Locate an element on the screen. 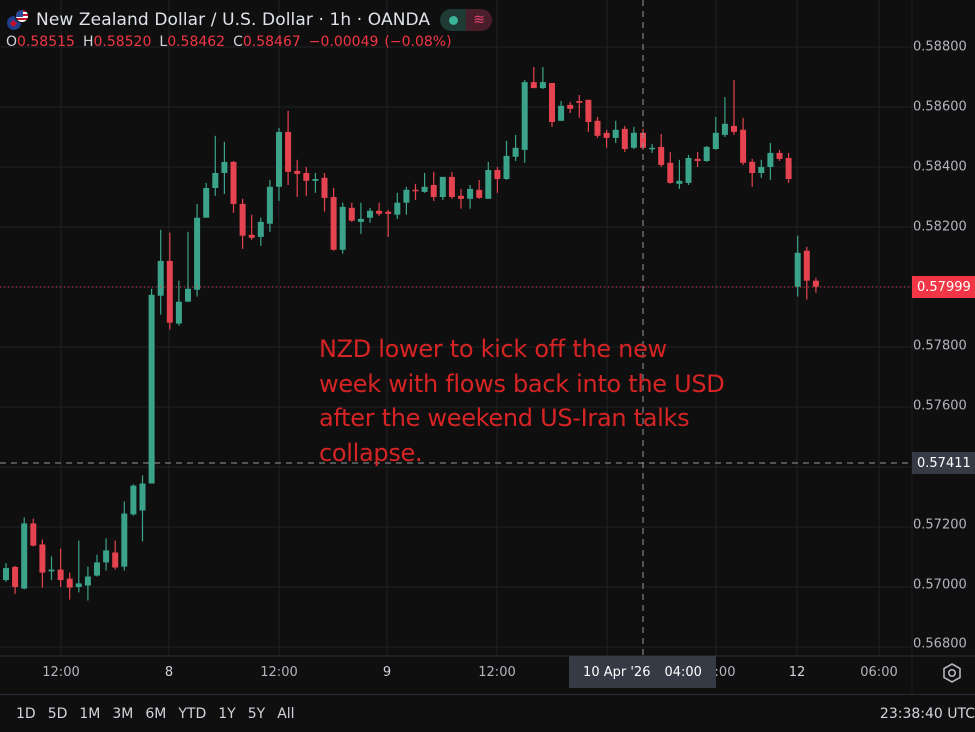  settings-gear-icon is located at coordinates (952, 673).